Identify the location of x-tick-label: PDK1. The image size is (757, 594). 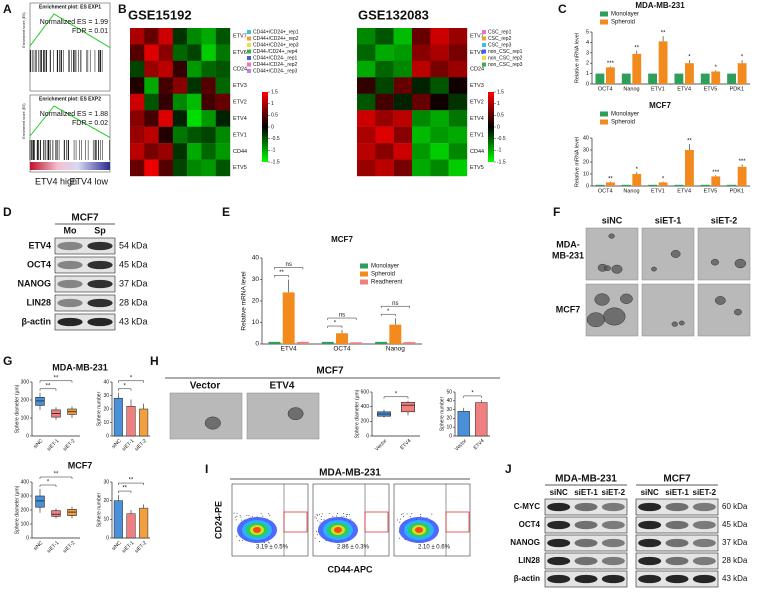
(737, 191).